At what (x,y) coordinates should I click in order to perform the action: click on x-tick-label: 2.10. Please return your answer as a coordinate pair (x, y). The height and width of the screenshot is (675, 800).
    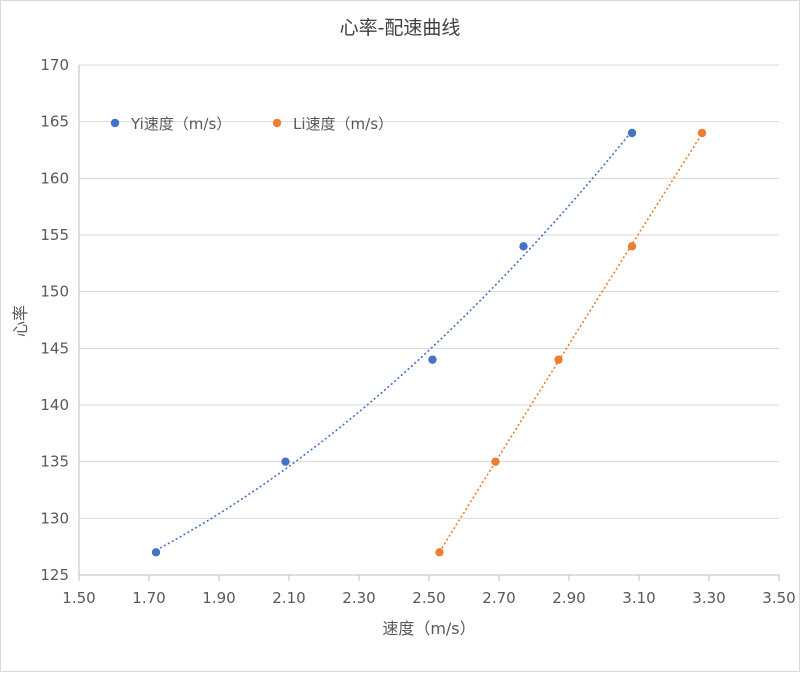
    Looking at the image, I should click on (288, 598).